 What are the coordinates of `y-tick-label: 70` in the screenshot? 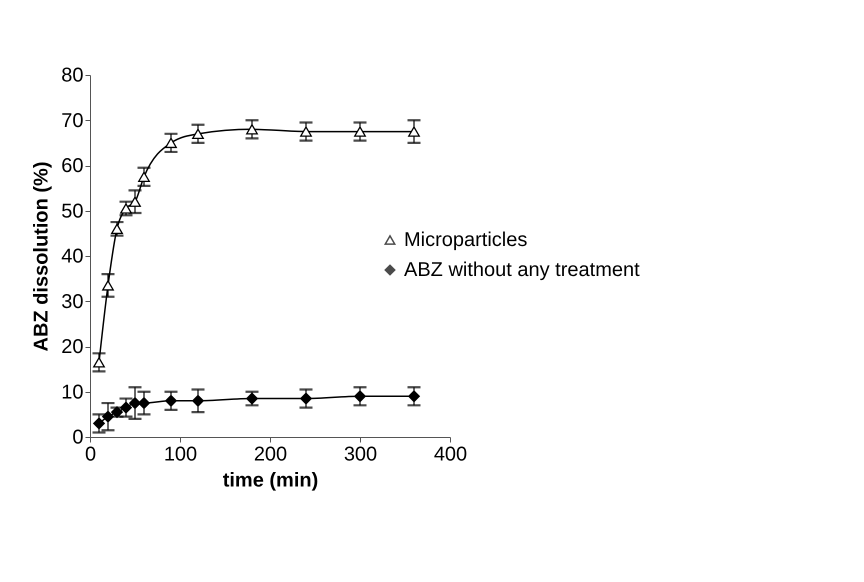 It's located at (72, 121).